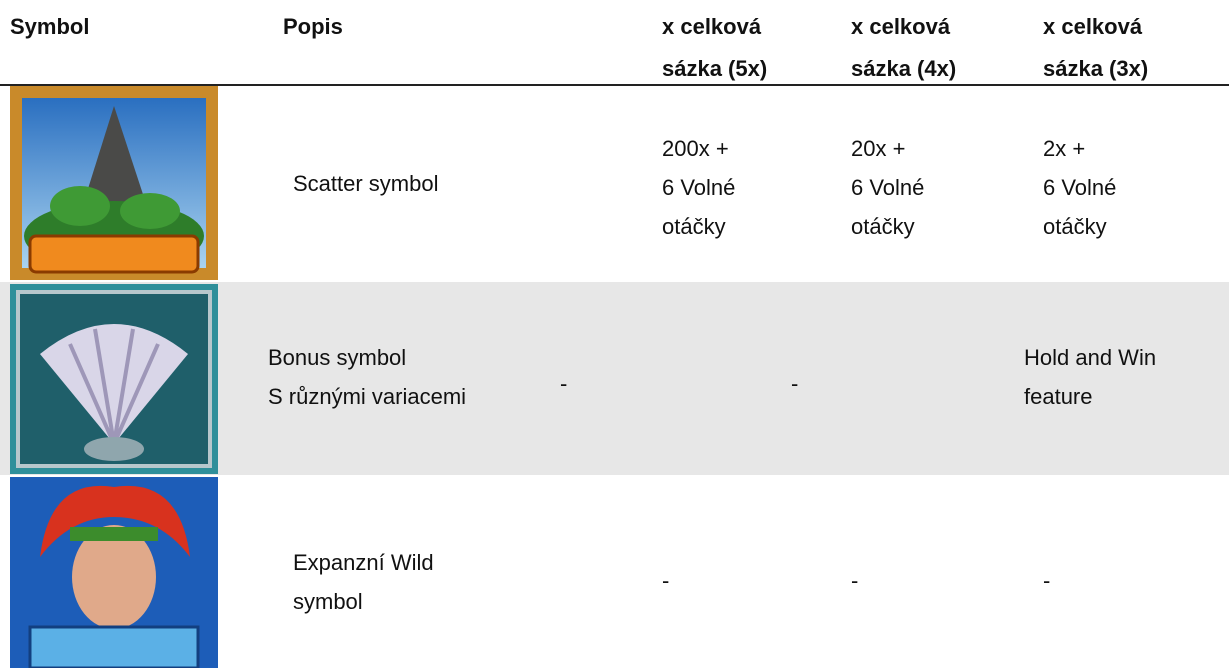 The width and height of the screenshot is (1229, 668). What do you see at coordinates (1096, 47) in the screenshot?
I see `header-cell: x celková sázka (3x)` at bounding box center [1096, 47].